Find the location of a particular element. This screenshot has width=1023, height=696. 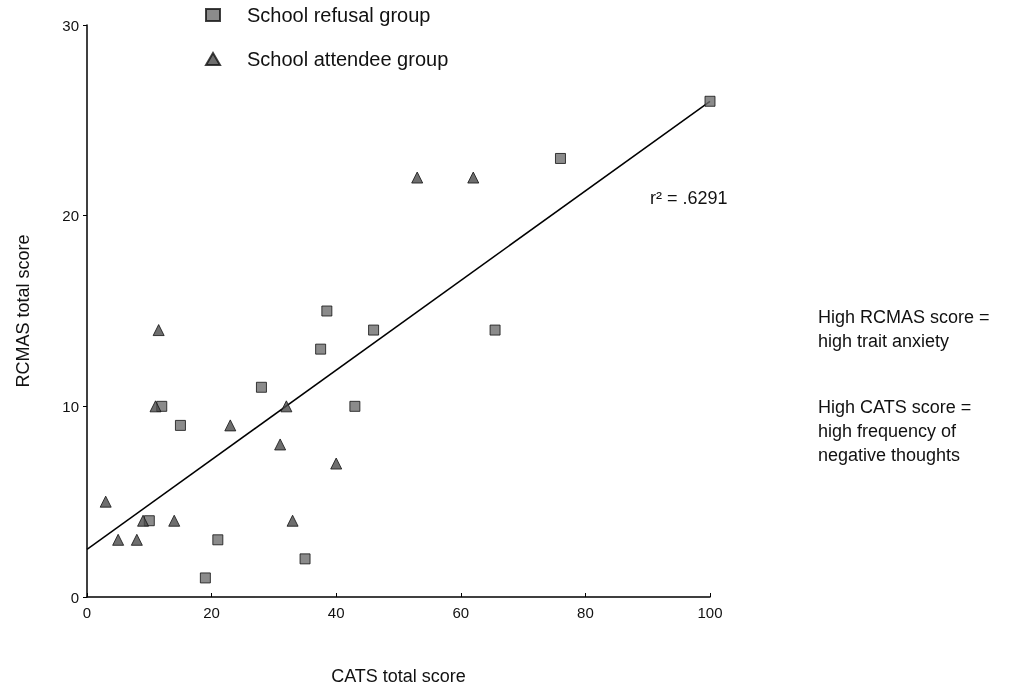

y-axis-title: RCMAS total score is located at coordinates (23, 311).